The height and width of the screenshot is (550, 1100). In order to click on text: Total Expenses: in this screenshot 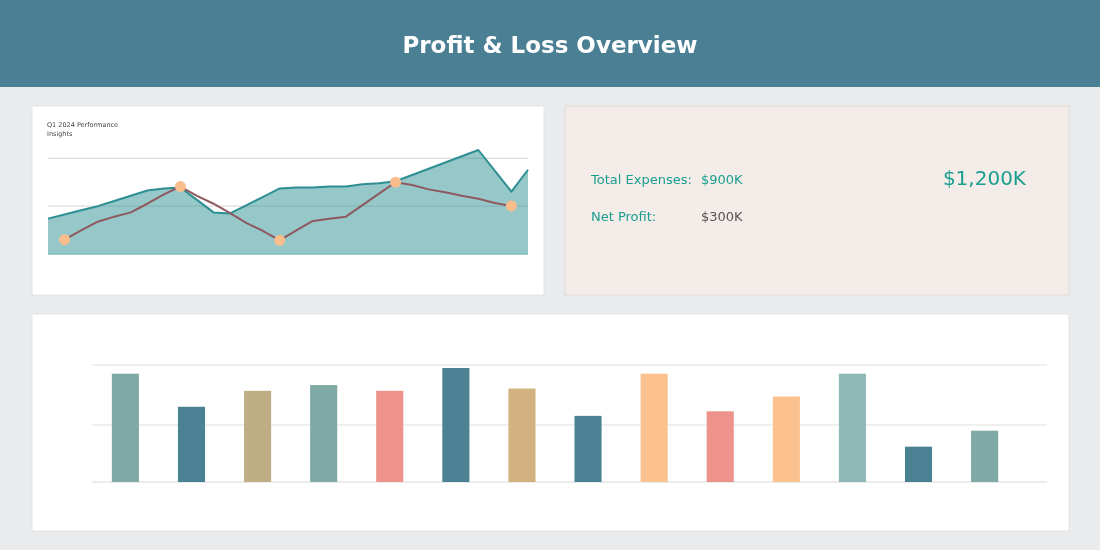, I will do `click(641, 179)`.